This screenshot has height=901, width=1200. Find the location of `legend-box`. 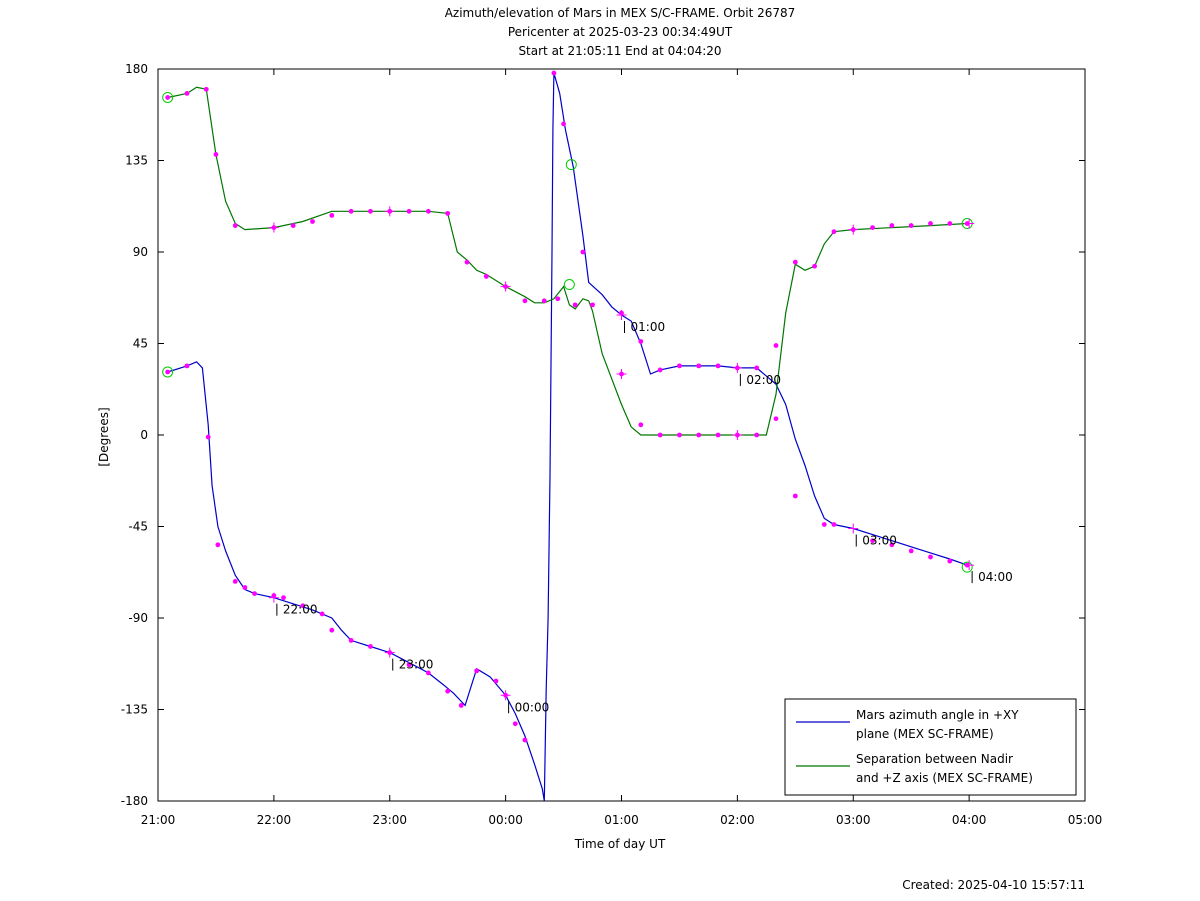

legend-box is located at coordinates (930, 747).